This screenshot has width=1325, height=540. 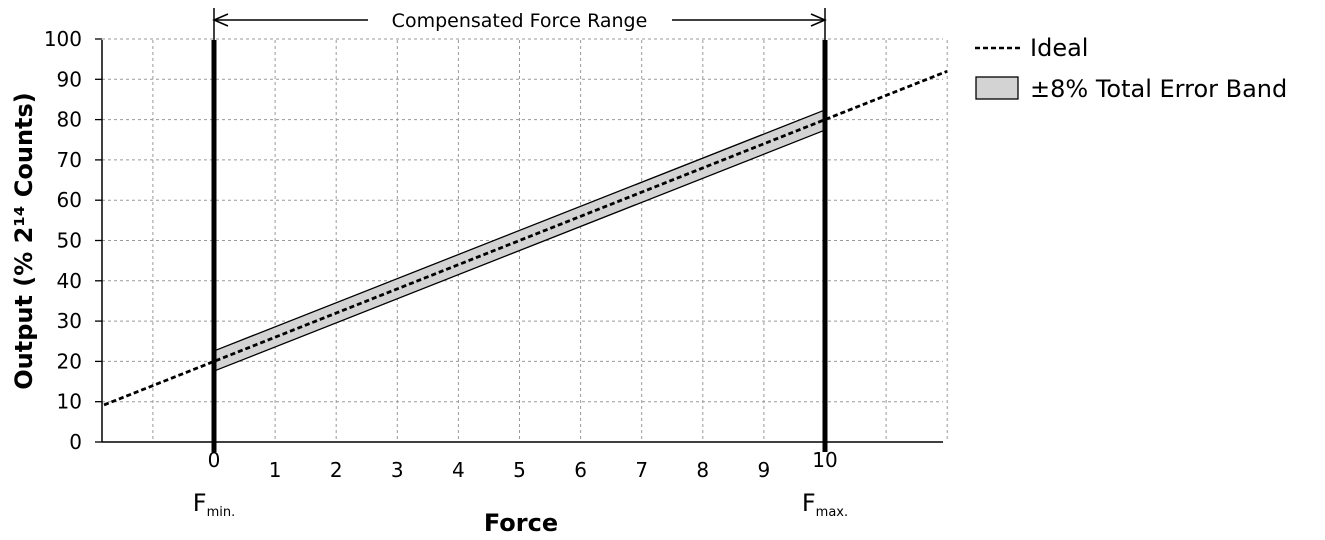 What do you see at coordinates (69, 321) in the screenshot?
I see `y-tick-label-30: 30` at bounding box center [69, 321].